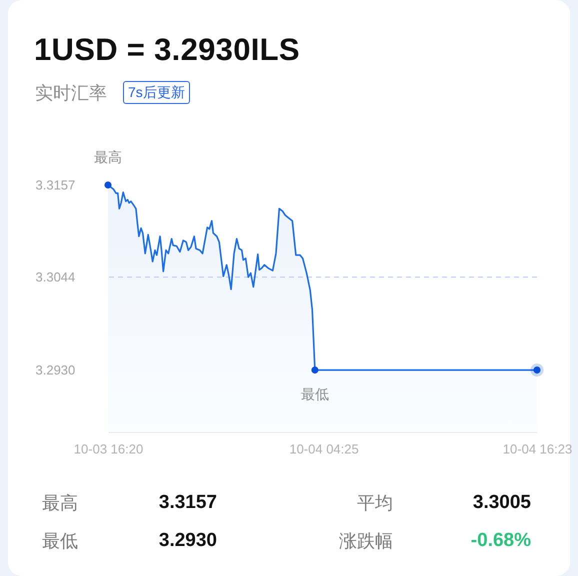  What do you see at coordinates (60, 503) in the screenshot?
I see `text: 最高` at bounding box center [60, 503].